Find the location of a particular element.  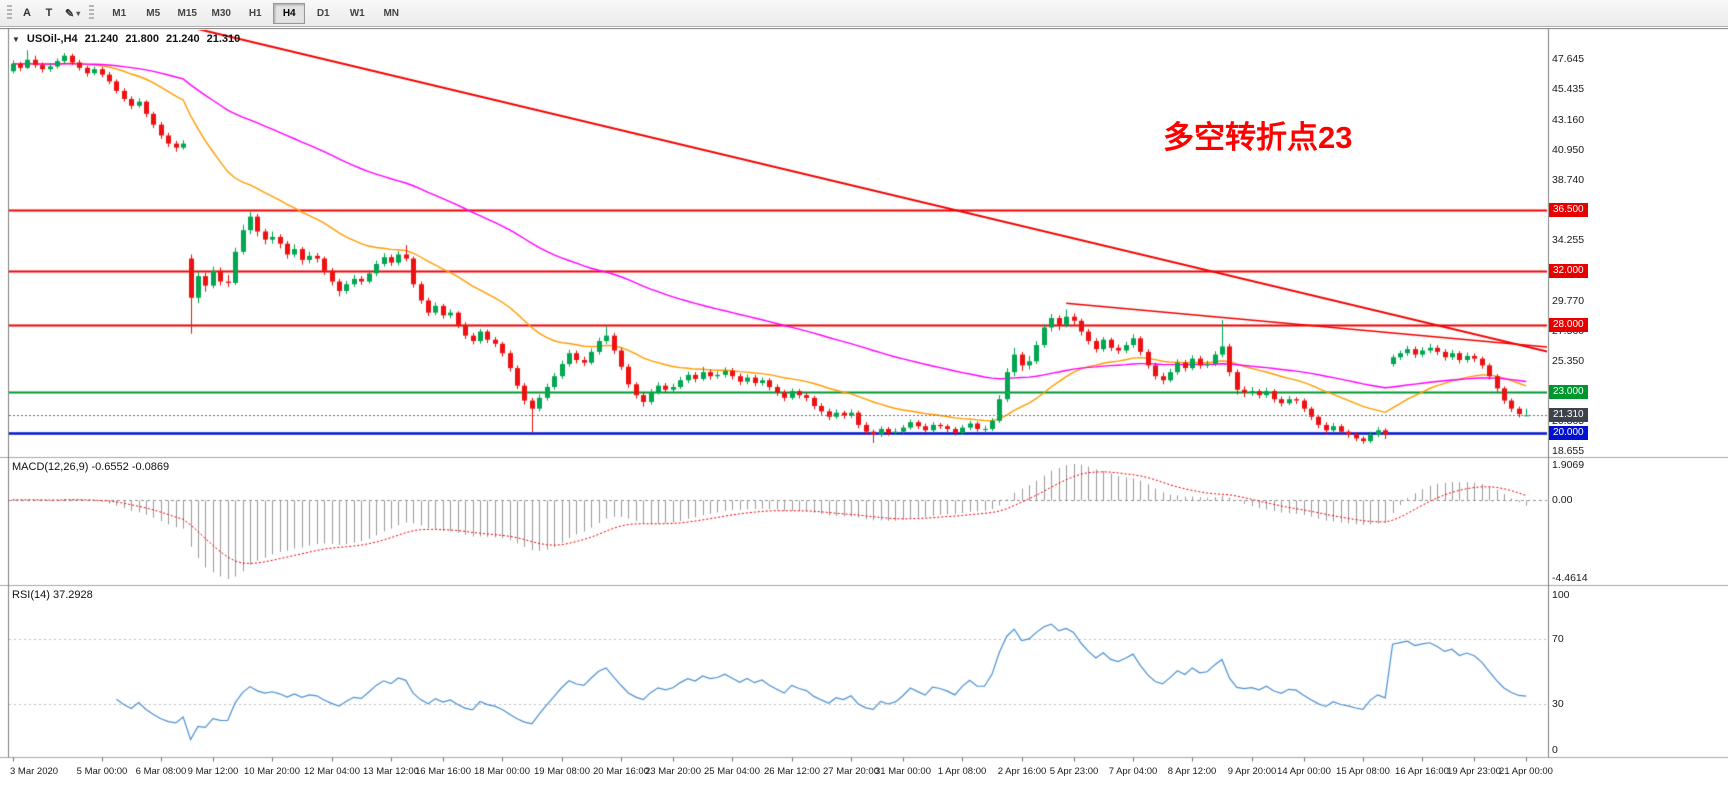

price-axis-label: 29.770 is located at coordinates (1568, 300).